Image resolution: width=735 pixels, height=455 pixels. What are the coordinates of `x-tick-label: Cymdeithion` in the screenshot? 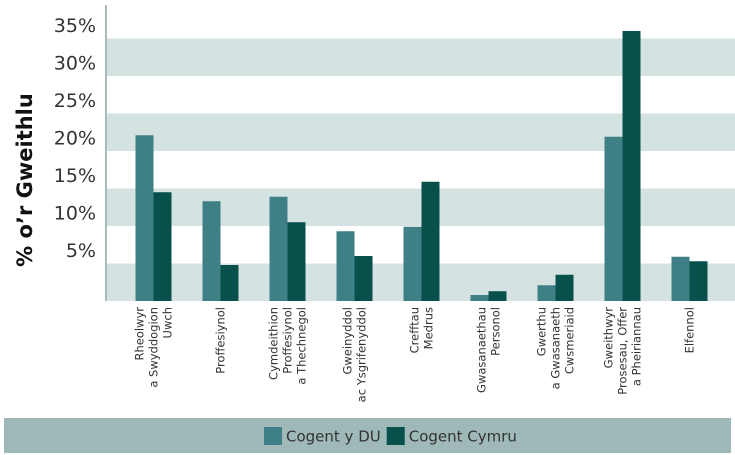 It's located at (274, 343).